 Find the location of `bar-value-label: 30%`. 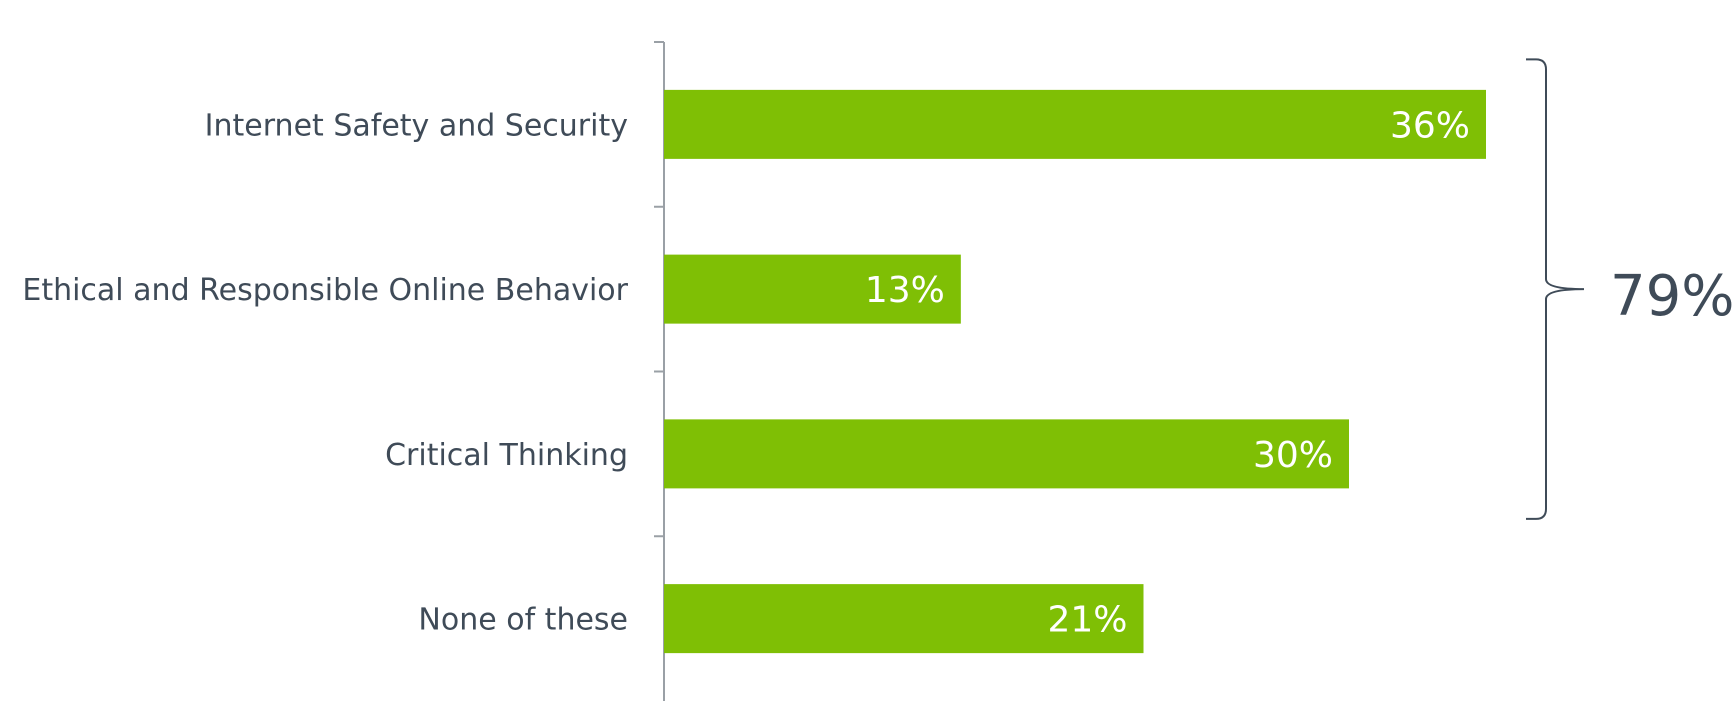

bar-value-label: 30% is located at coordinates (1293, 455).